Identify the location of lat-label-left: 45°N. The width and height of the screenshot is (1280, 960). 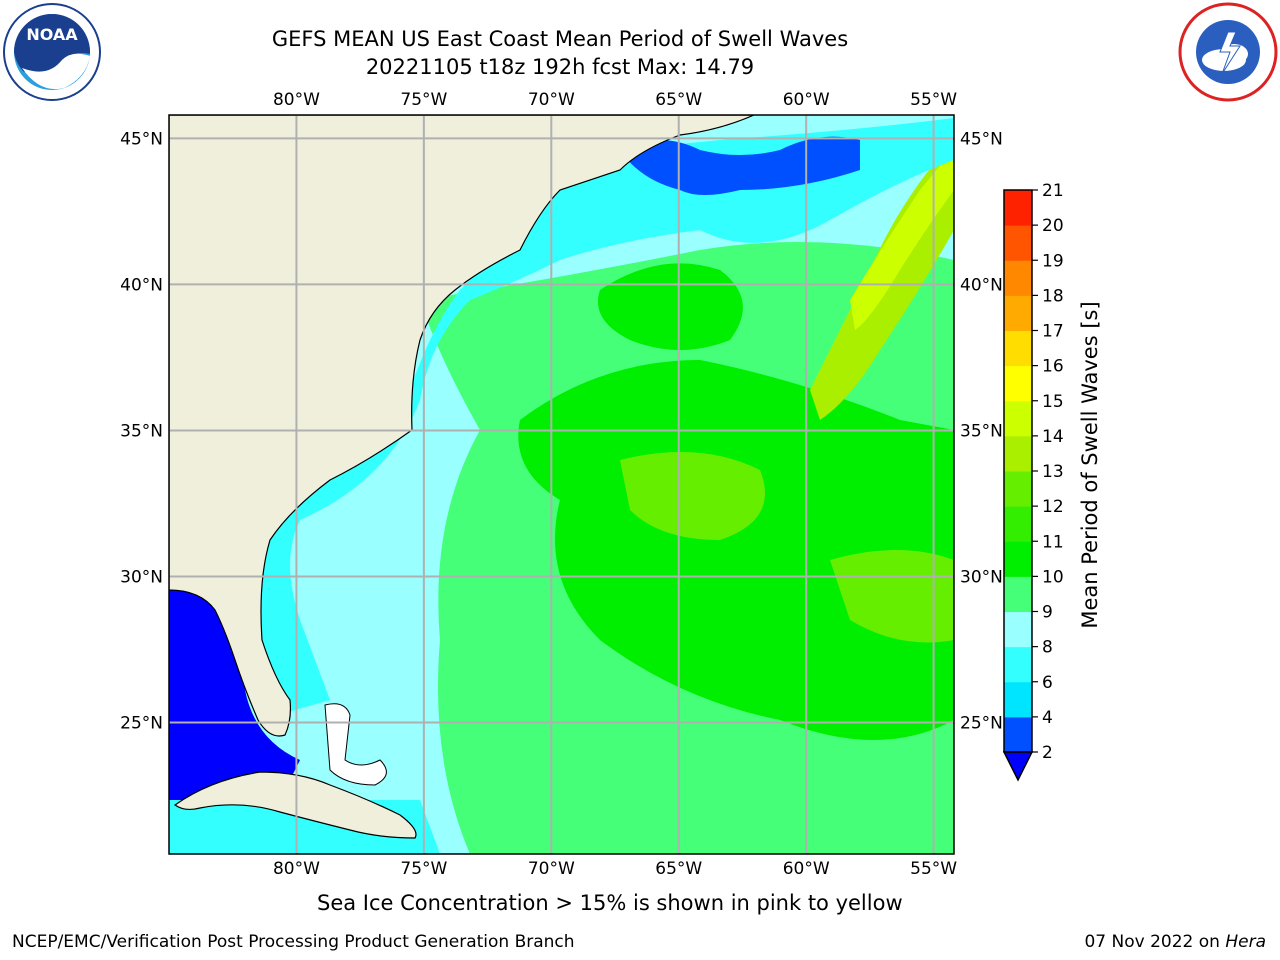
(141, 139).